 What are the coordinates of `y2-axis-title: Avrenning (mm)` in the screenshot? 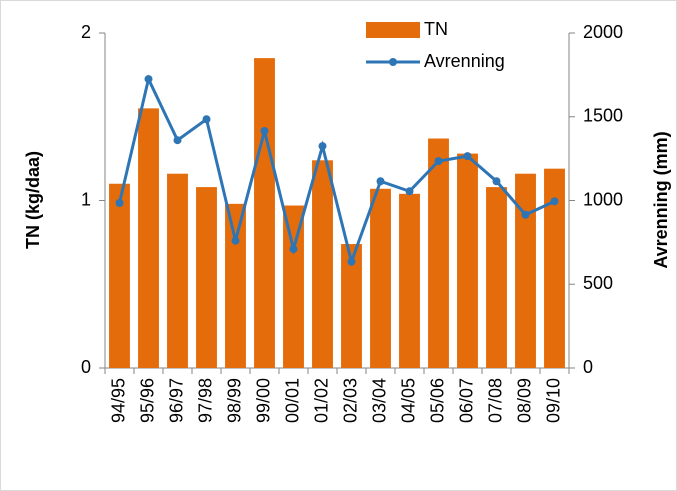 It's located at (661, 199).